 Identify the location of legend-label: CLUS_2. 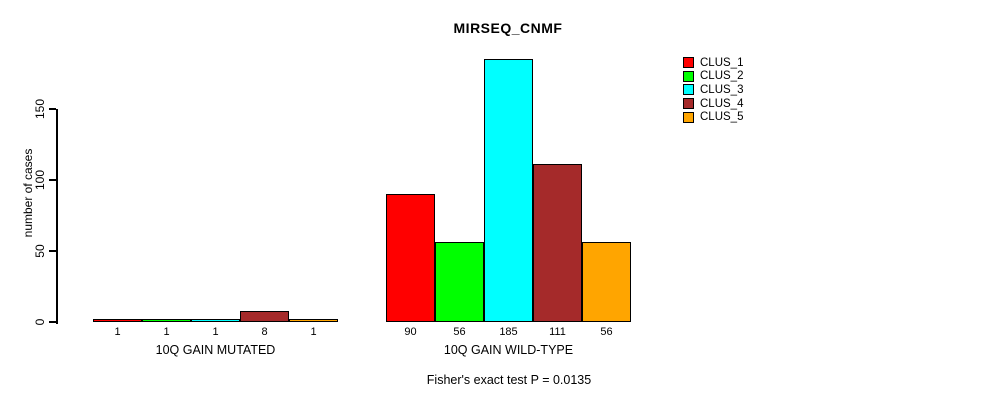
(722, 76).